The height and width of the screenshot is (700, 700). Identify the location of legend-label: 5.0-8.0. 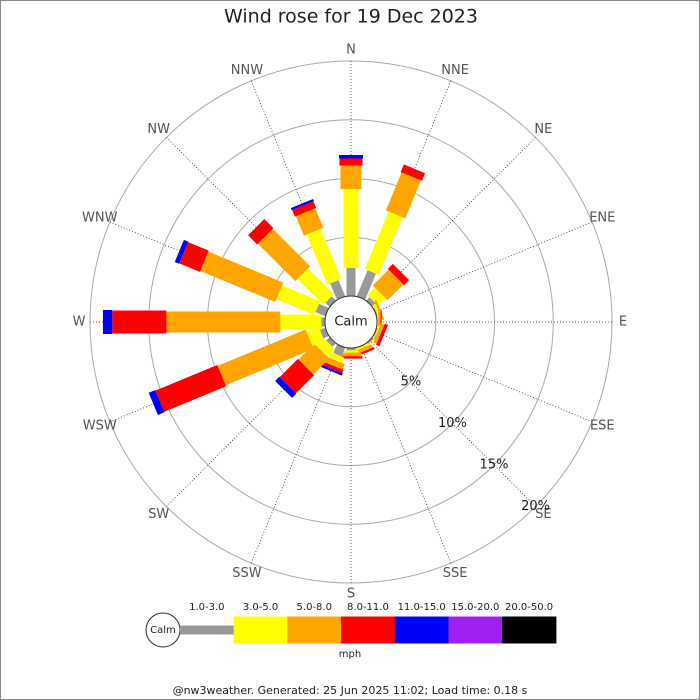
(314, 607).